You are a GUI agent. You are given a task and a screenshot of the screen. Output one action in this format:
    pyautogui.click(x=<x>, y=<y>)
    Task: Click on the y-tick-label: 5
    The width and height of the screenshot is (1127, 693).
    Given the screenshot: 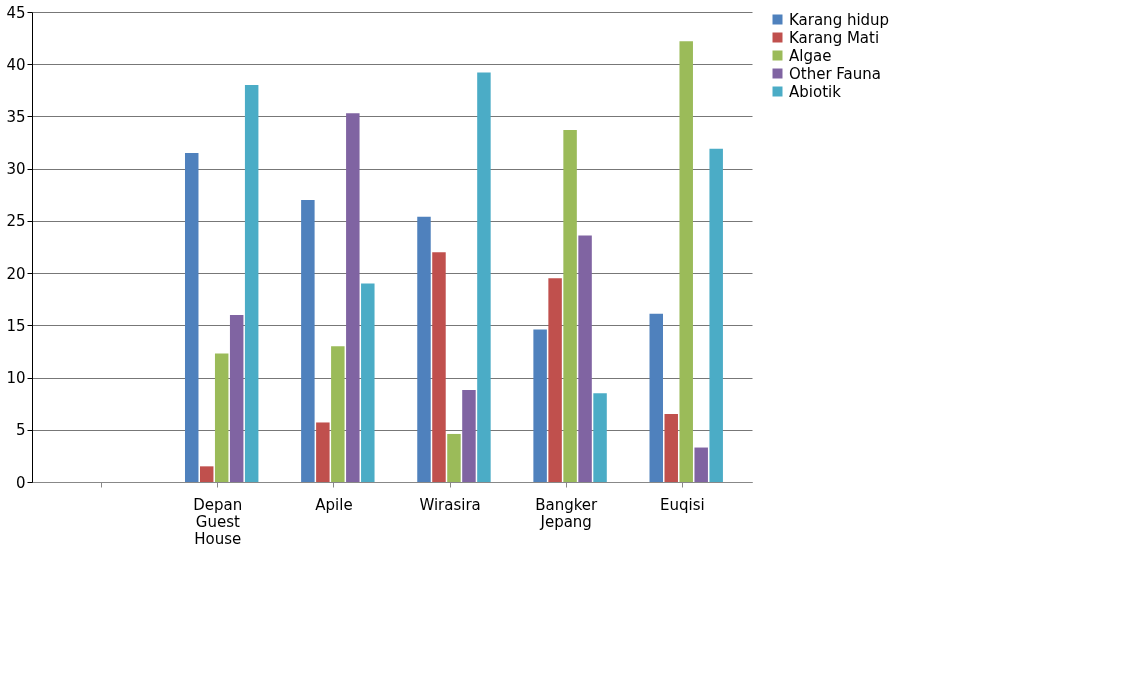 What is the action you would take?
    pyautogui.click(x=20, y=430)
    